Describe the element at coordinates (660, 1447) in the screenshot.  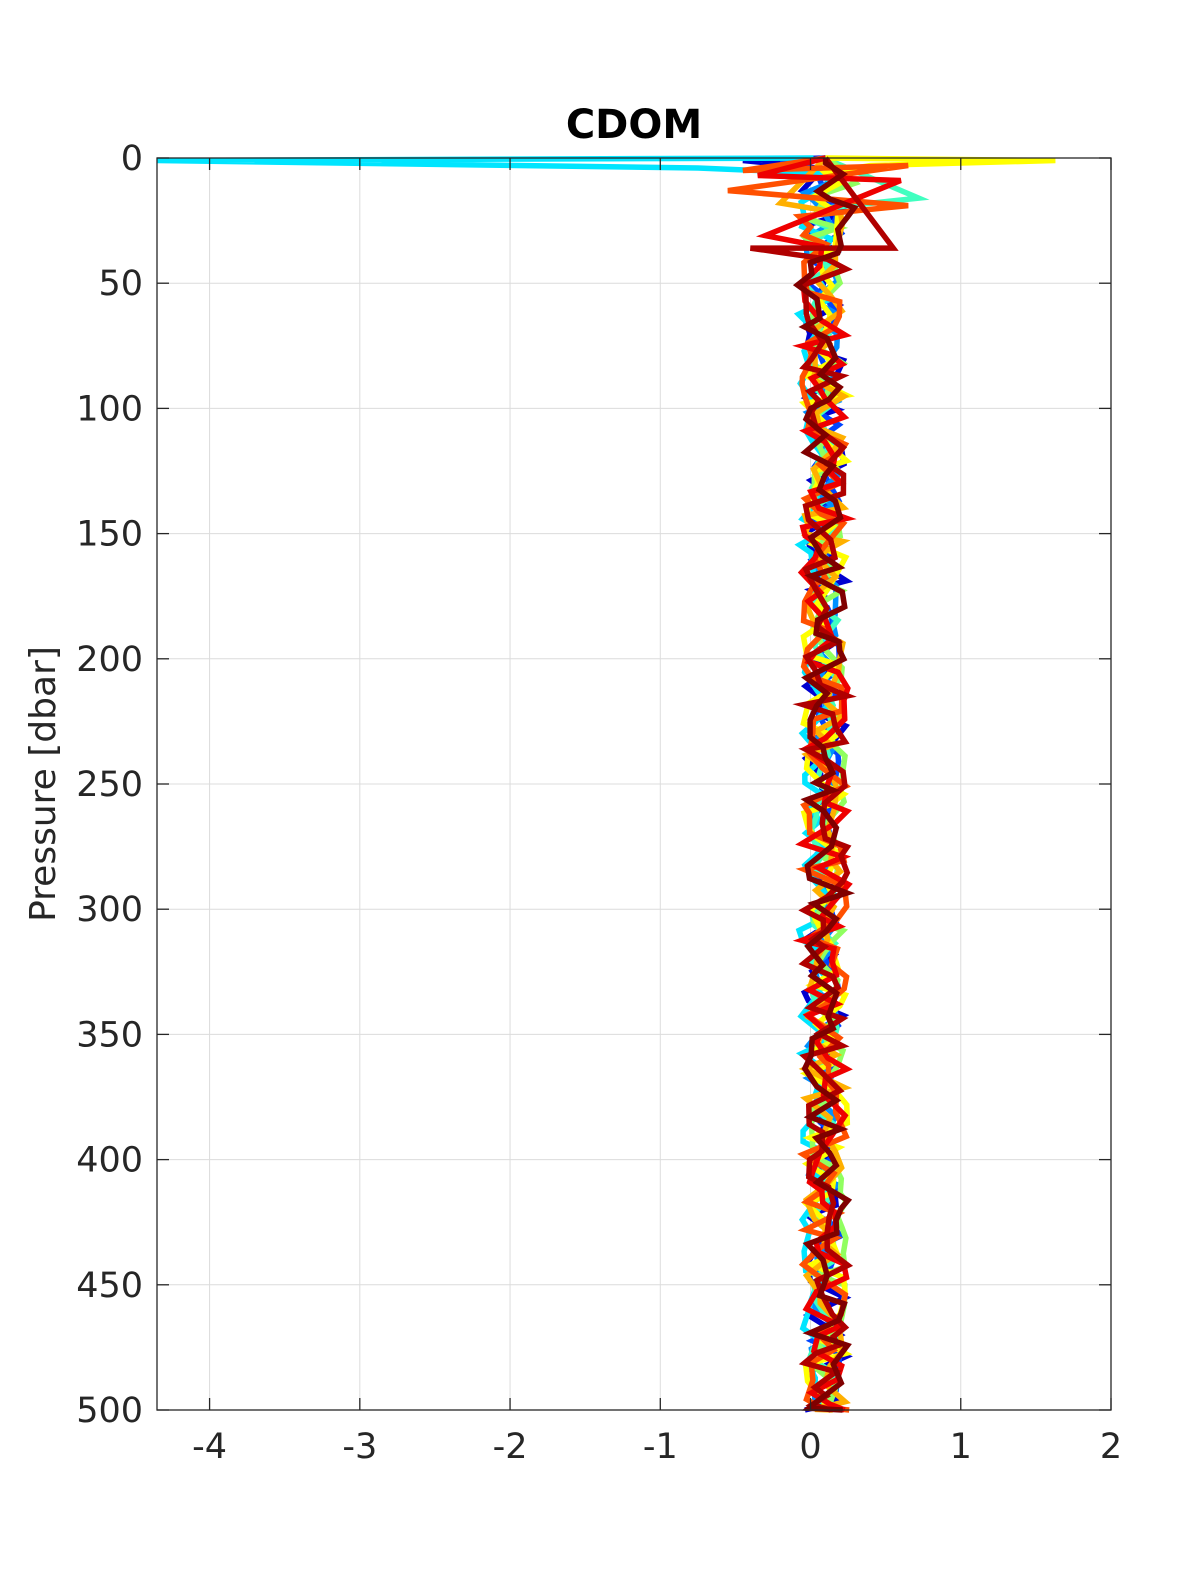
I see `x-tick-label: -1` at that location.